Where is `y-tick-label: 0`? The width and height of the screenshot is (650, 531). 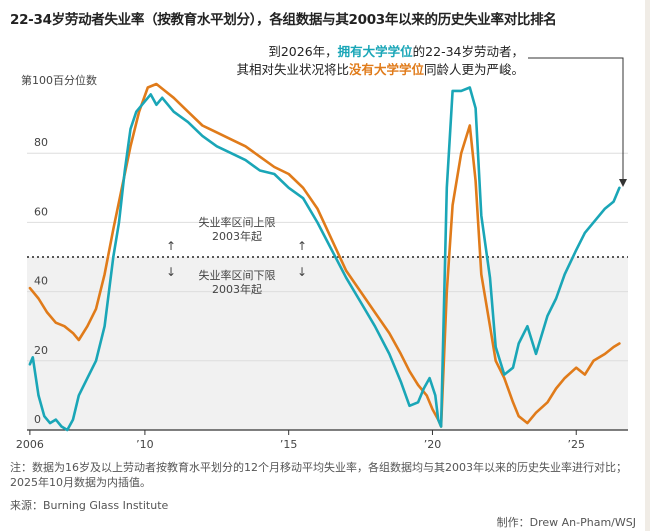
y-tick-label: 0 is located at coordinates (37, 419).